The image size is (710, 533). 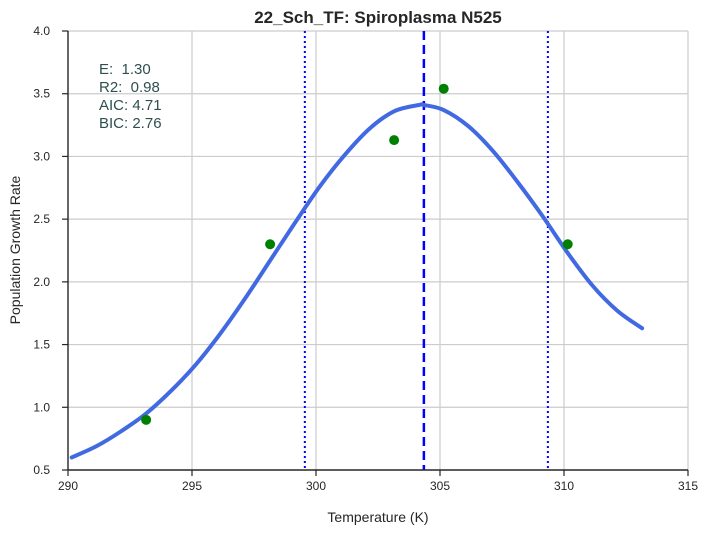 I want to click on x-tick-label: 315, so click(x=688, y=486).